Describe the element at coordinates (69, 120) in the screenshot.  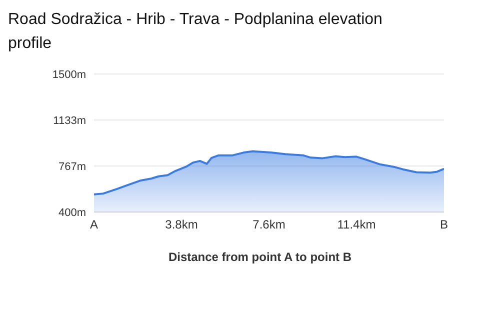
I see `y-tick-label: 1133m` at that location.